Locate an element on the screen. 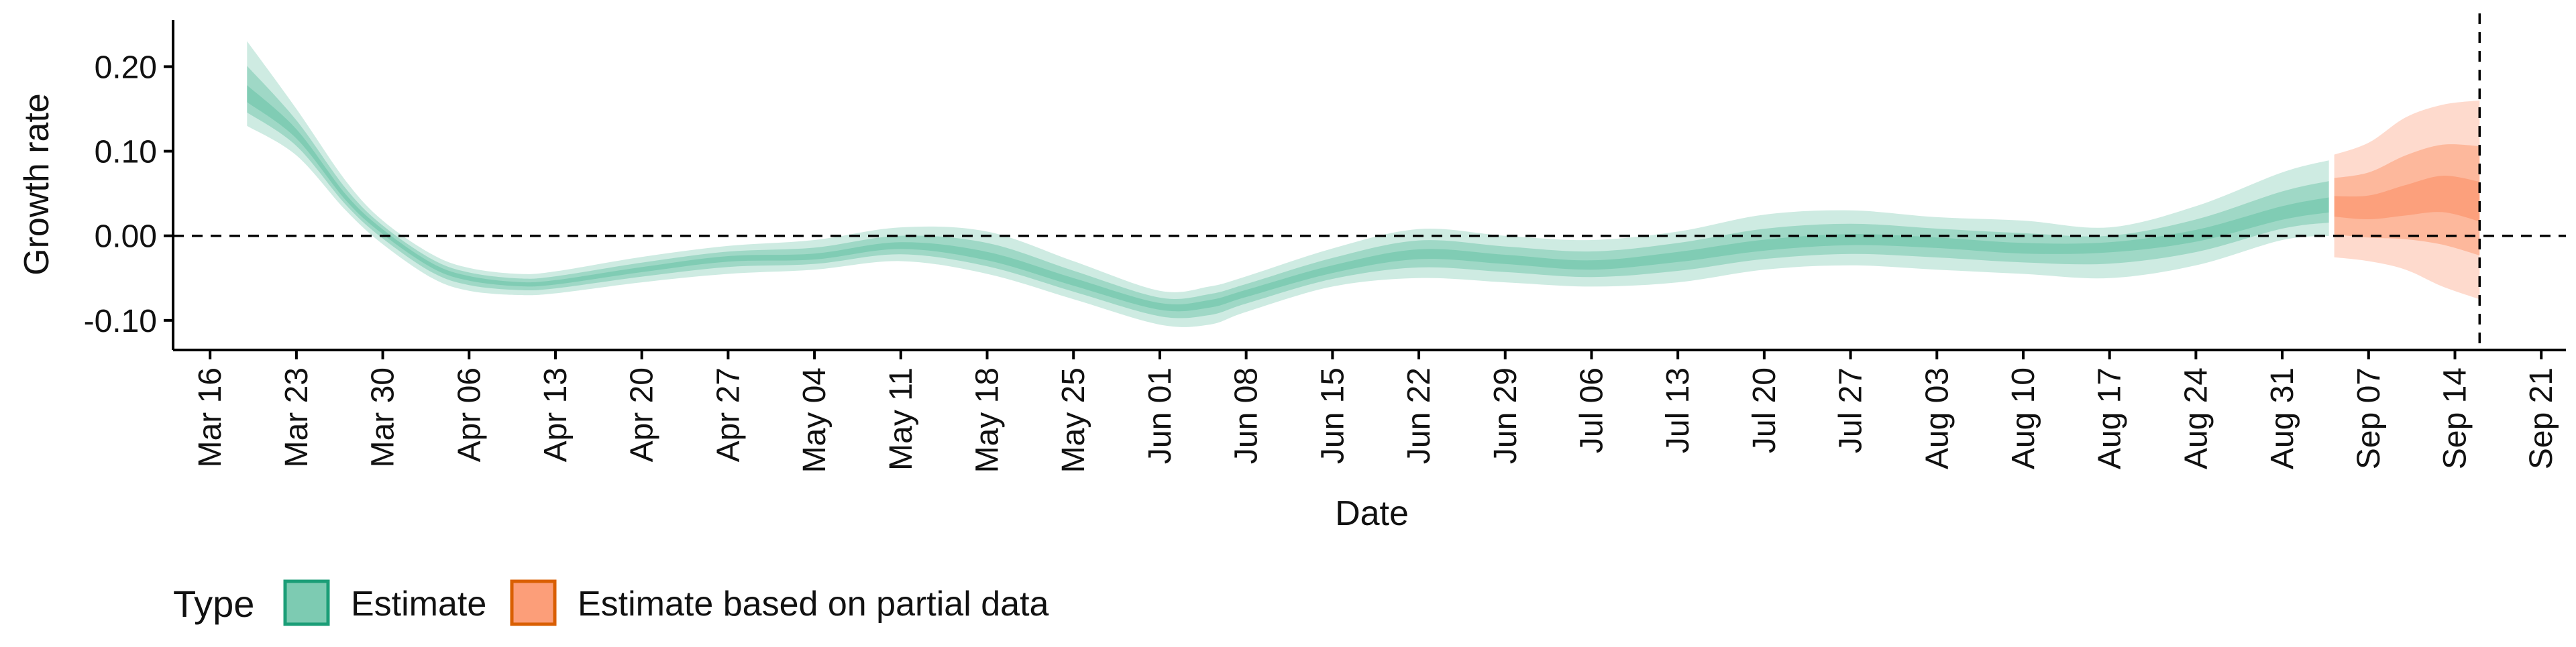 Image resolution: width=2576 pixels, height=647 pixels. x-tick-label: Apr 13 is located at coordinates (556, 414).